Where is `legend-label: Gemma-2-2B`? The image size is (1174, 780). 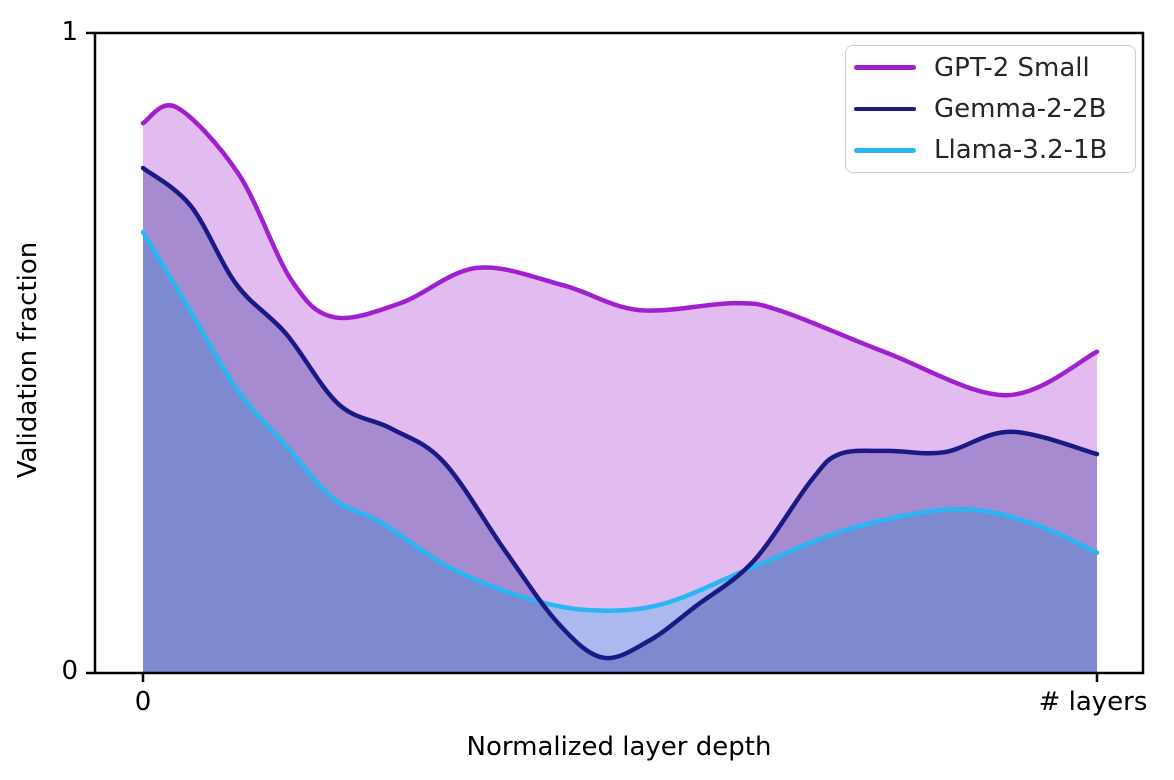
legend-label: Gemma-2-2B is located at coordinates (1020, 108).